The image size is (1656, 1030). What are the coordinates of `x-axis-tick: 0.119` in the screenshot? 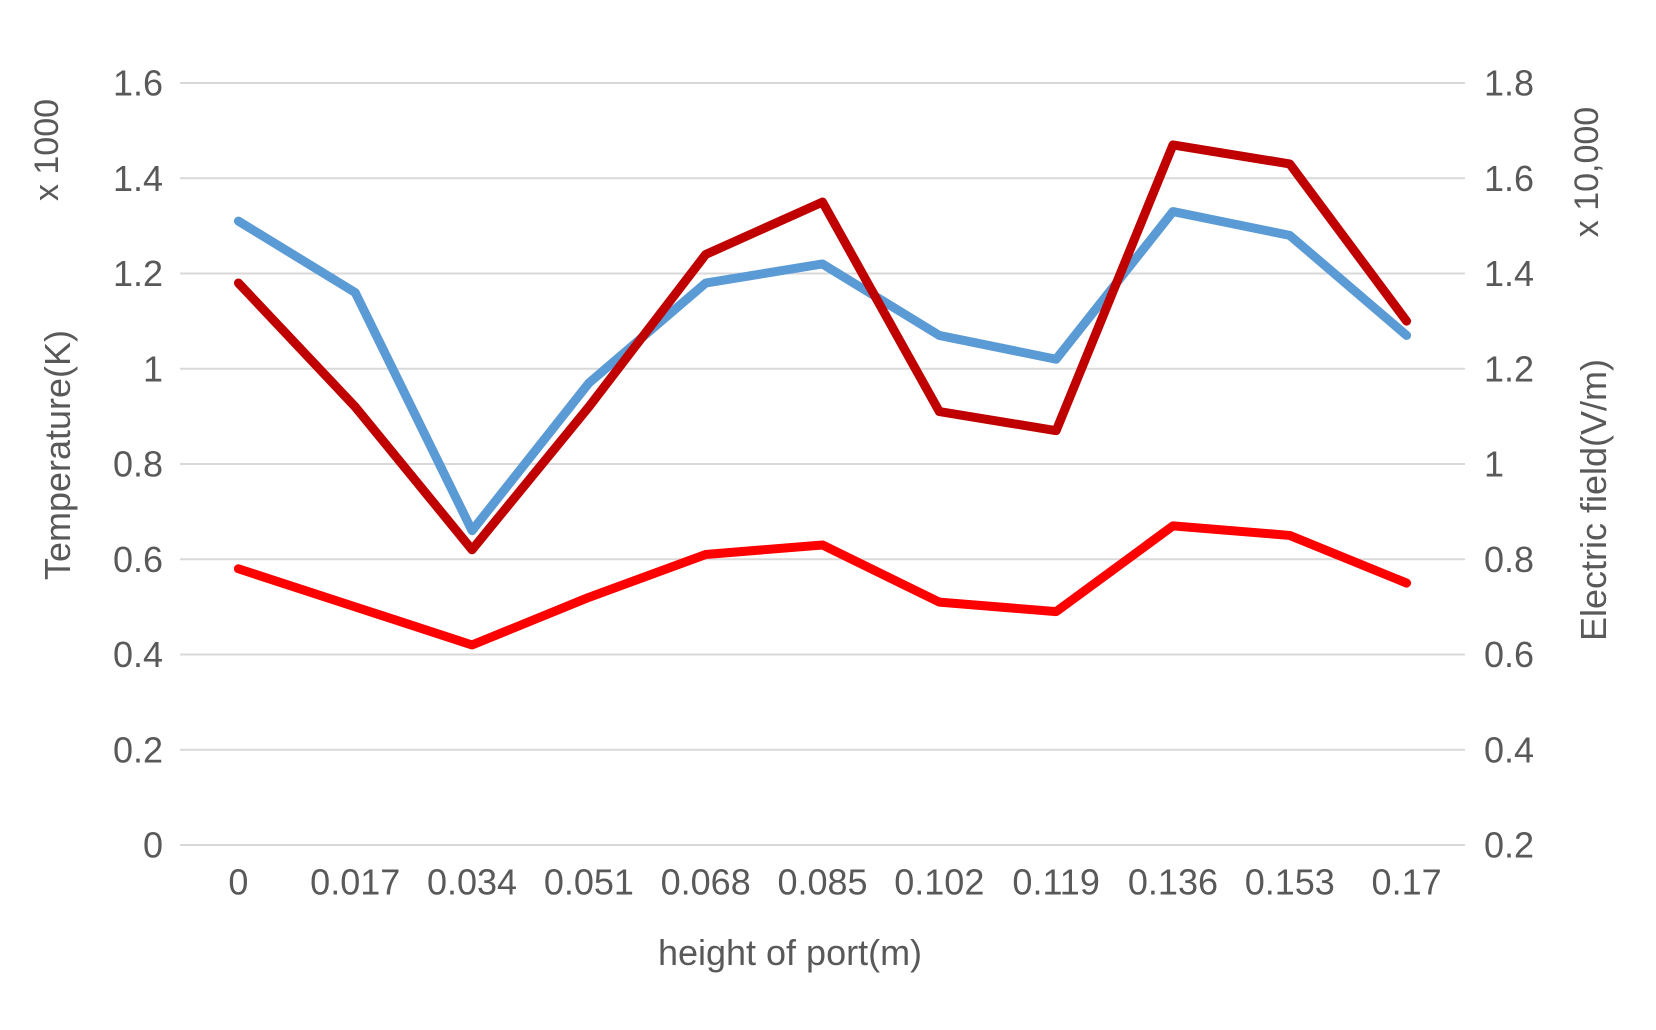 It's located at (1055, 882).